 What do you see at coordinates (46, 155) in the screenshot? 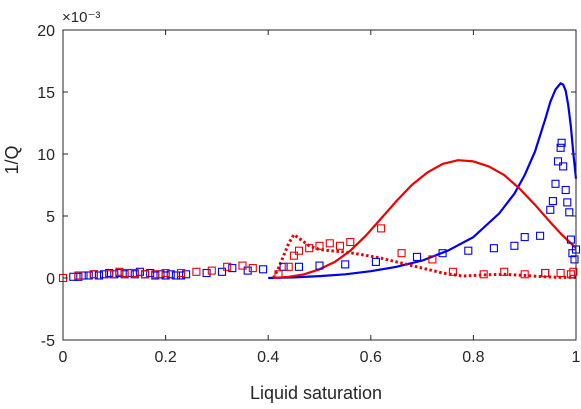
I see `y-tick-label: 10` at bounding box center [46, 155].